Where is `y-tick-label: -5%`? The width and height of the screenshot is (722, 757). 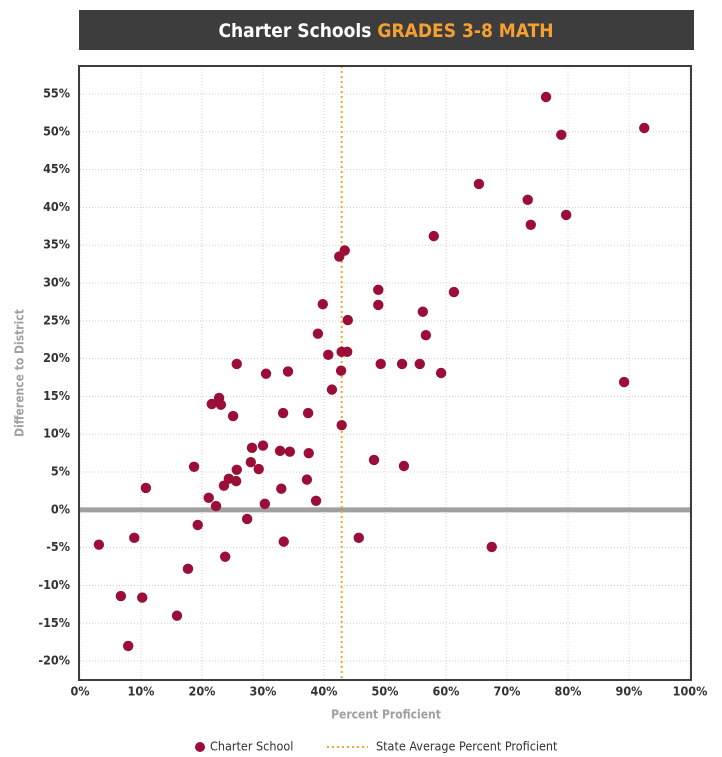 y-tick-label: -5% is located at coordinates (58, 546).